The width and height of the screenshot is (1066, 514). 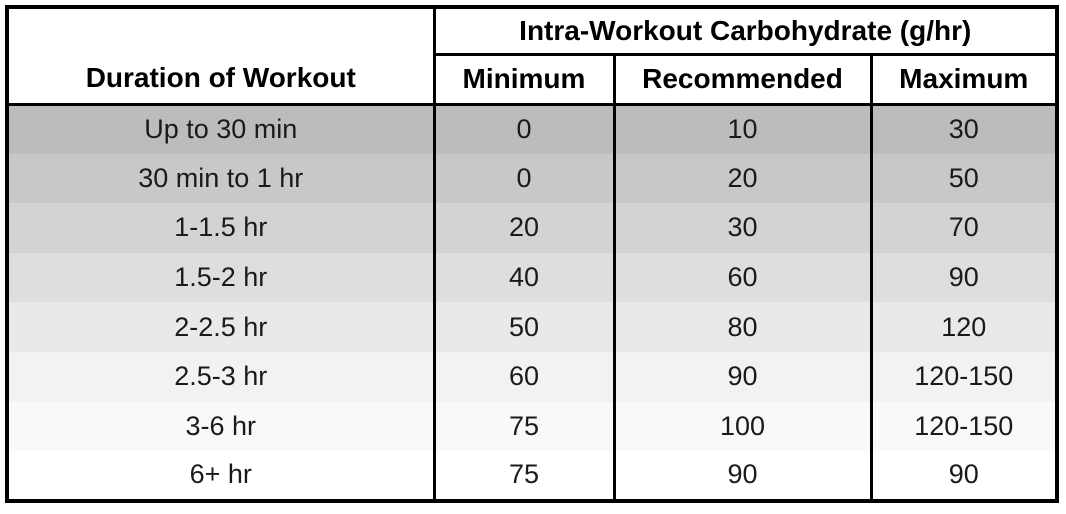 I want to click on maximum-column-header: Maximum, so click(x=964, y=80).